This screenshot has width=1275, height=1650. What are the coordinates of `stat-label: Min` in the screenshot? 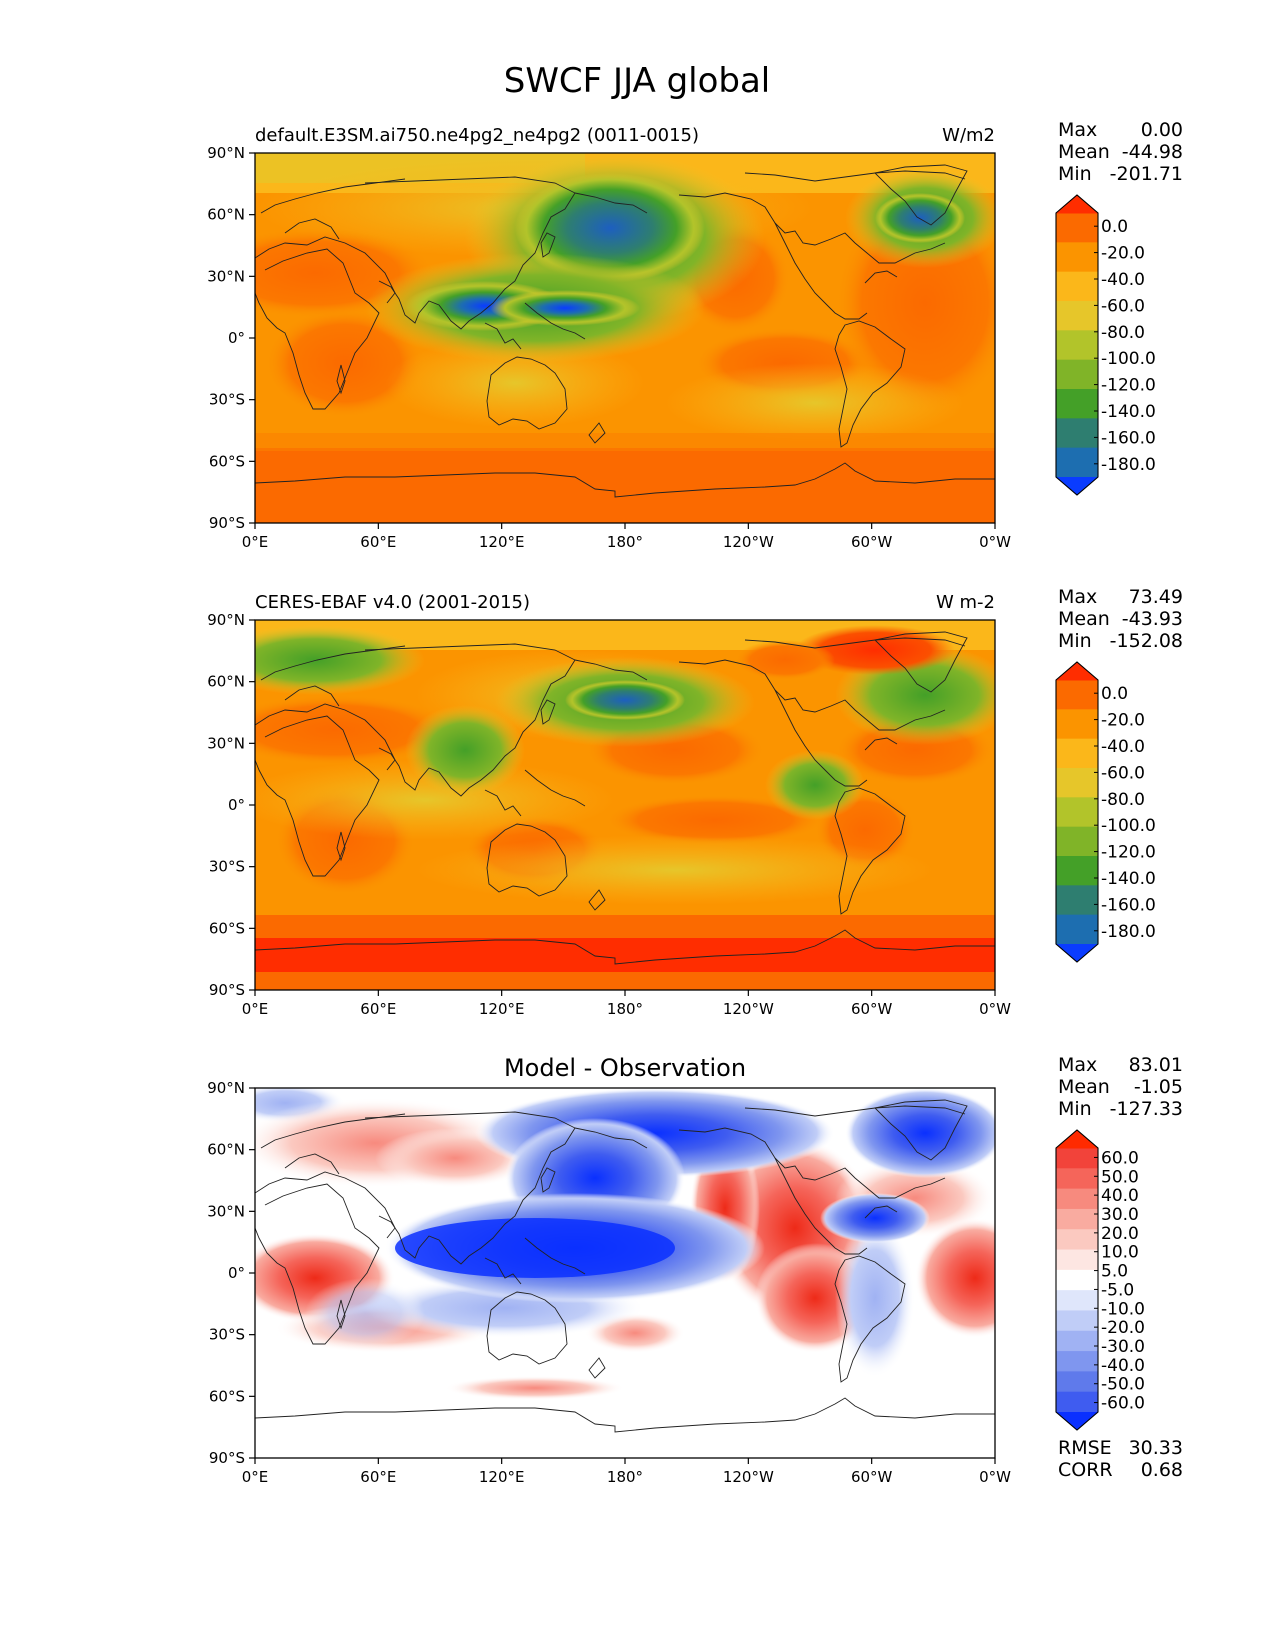 It's located at (1075, 641).